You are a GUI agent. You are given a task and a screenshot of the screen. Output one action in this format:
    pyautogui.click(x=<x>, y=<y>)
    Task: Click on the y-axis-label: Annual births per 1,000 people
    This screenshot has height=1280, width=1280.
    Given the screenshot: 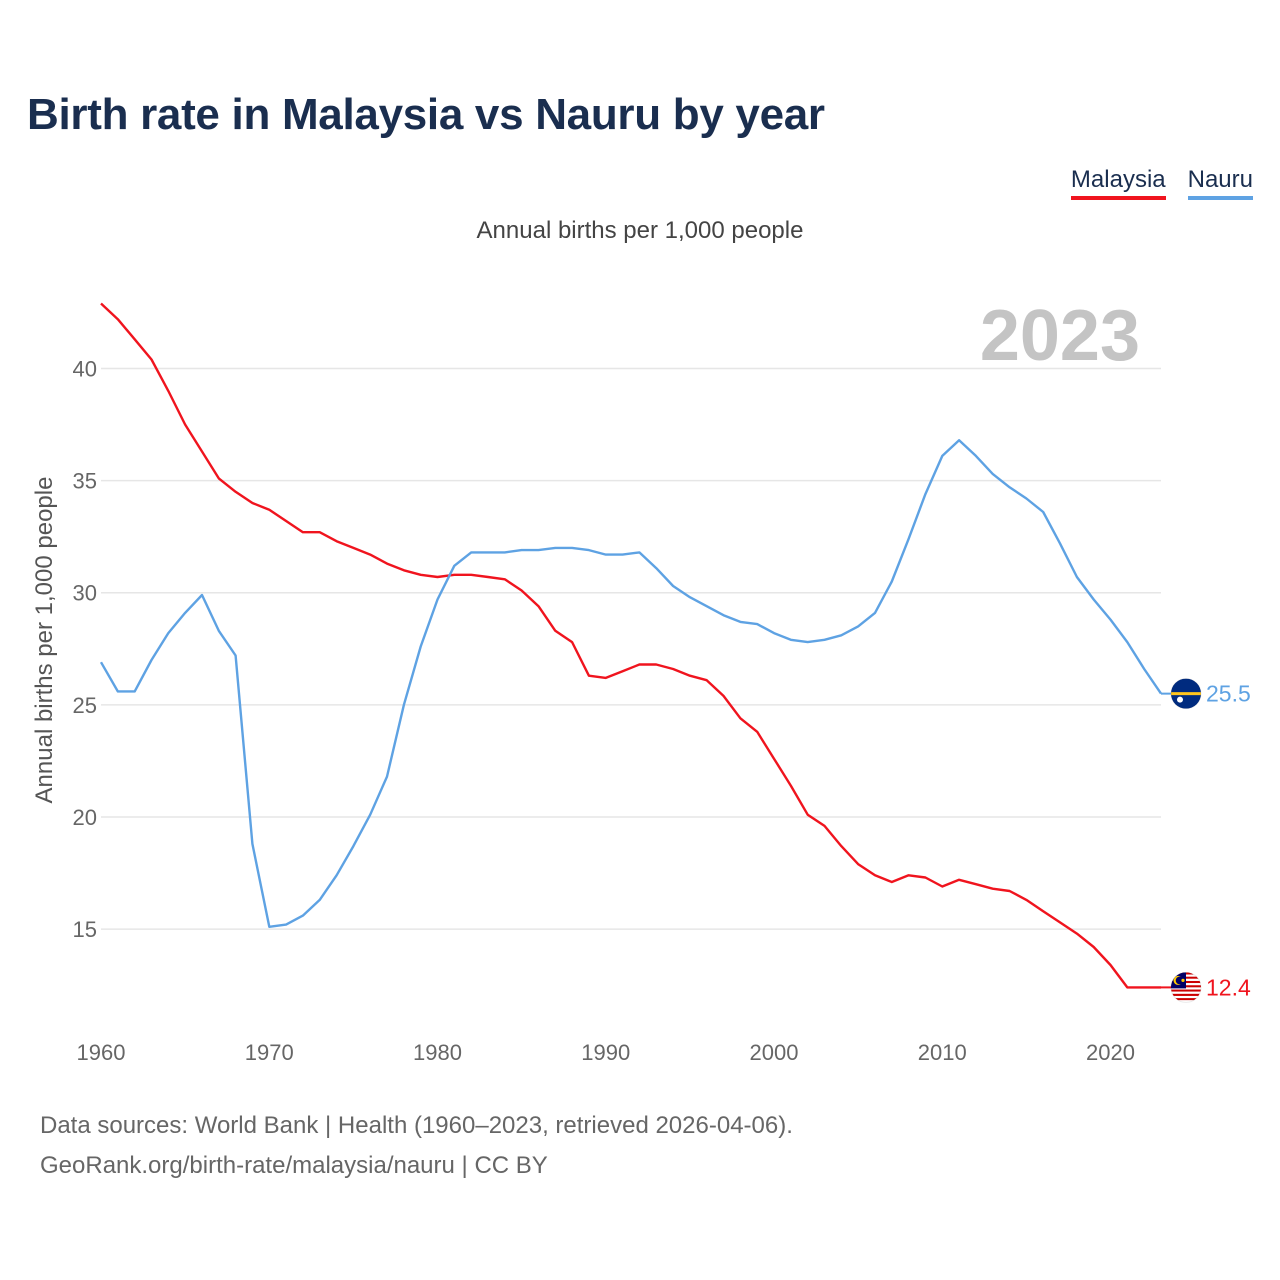 What is the action you would take?
    pyautogui.click(x=44, y=640)
    